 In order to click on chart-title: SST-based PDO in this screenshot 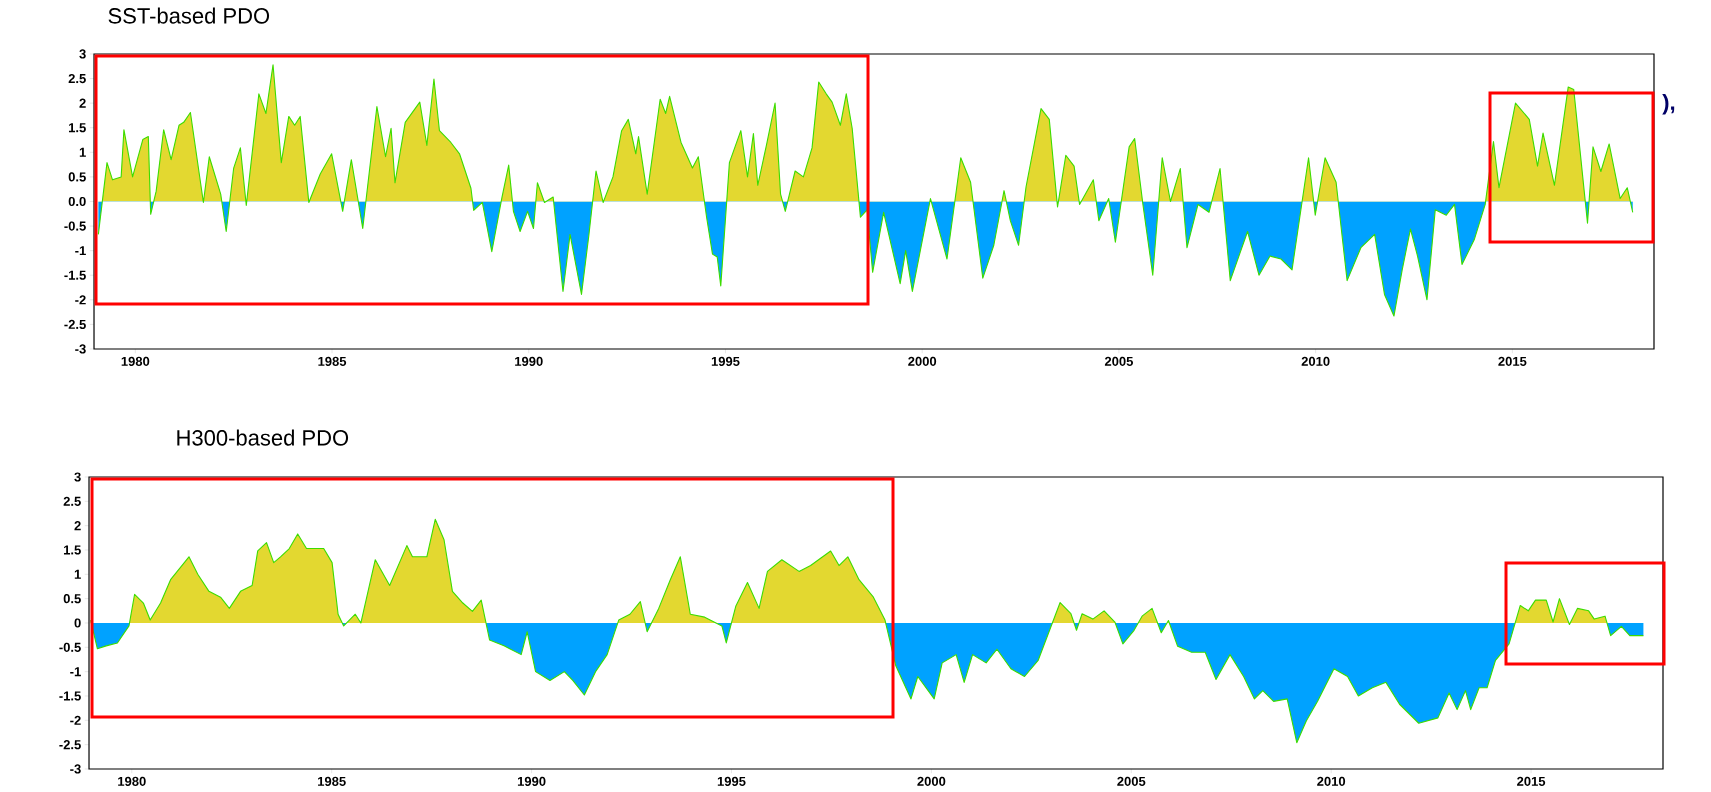, I will do `click(189, 15)`.